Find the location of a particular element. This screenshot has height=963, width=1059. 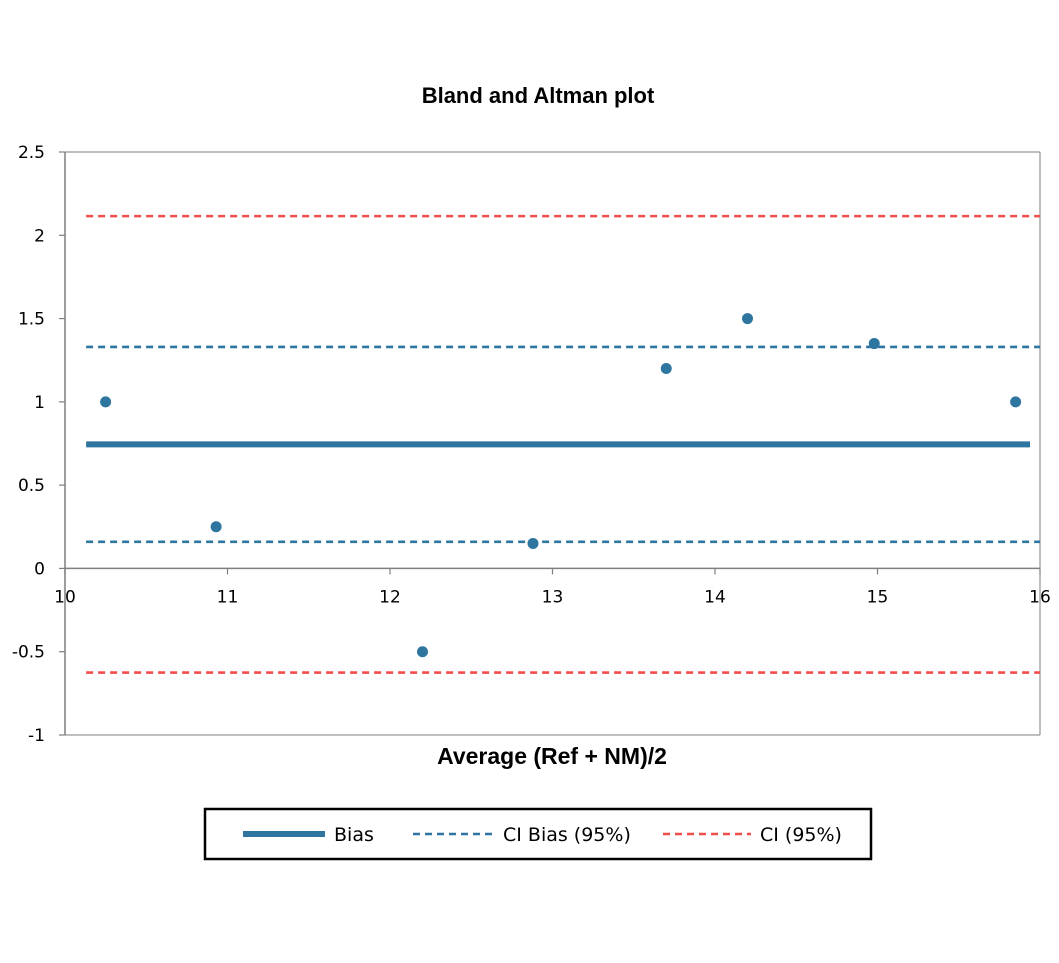

x-tick-label: 14 is located at coordinates (715, 597).